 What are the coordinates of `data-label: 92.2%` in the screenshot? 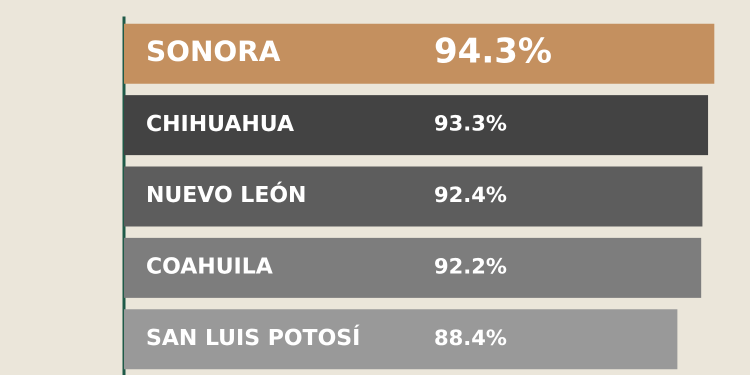 It's located at (470, 266).